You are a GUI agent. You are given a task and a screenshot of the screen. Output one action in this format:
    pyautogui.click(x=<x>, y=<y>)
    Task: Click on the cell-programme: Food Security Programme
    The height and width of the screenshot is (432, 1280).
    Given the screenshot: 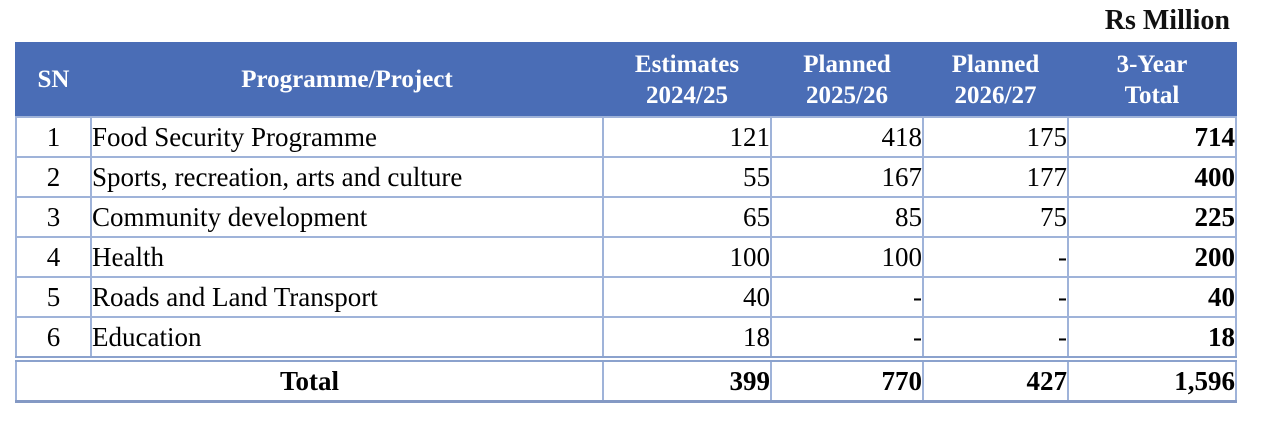 What is the action you would take?
    pyautogui.click(x=347, y=137)
    